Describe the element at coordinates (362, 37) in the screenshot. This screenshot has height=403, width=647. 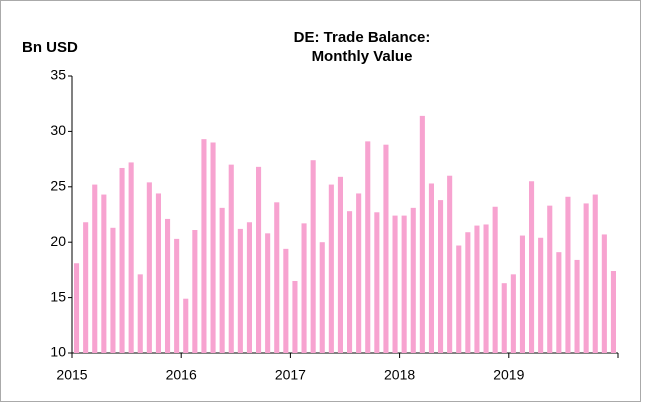
I see `chart-title: DE: Trade Balance:` at that location.